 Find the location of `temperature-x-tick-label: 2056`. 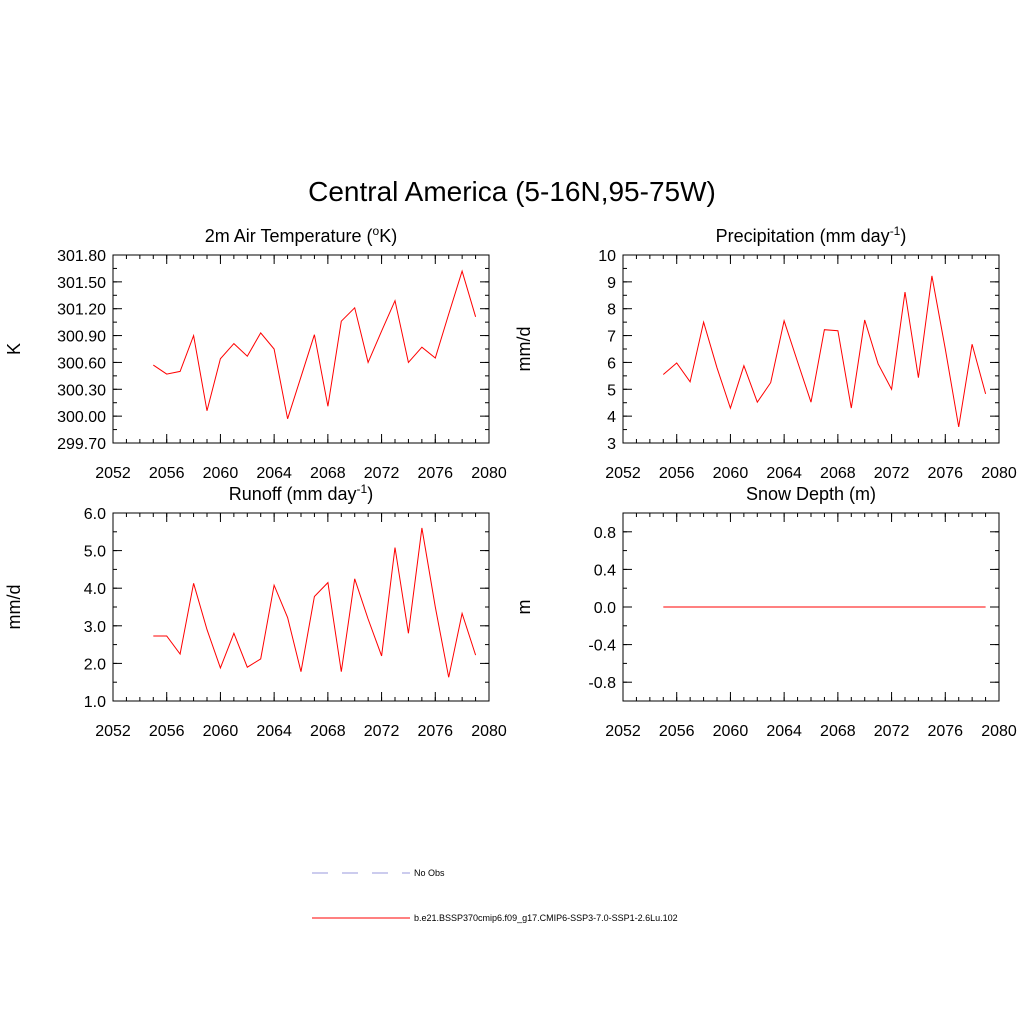

temperature-x-tick-label: 2056 is located at coordinates (167, 473).